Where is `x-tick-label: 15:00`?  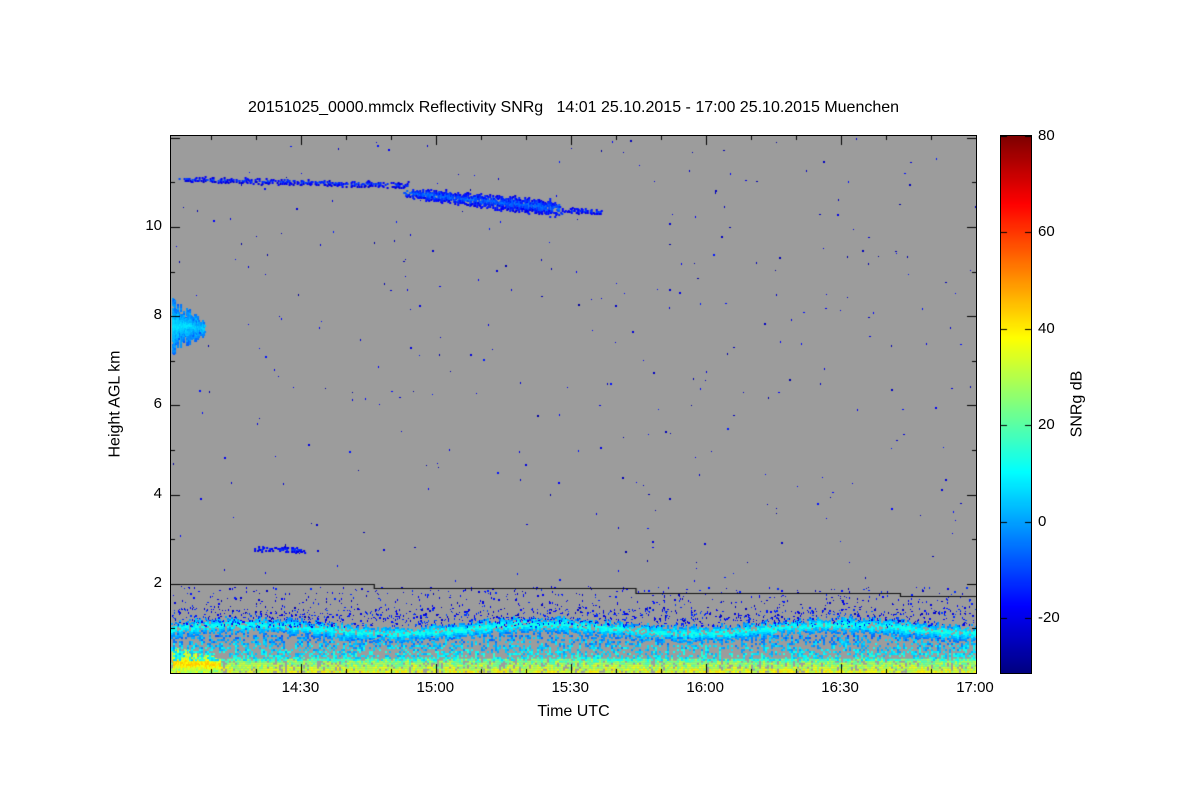 x-tick-label: 15:00 is located at coordinates (435, 687).